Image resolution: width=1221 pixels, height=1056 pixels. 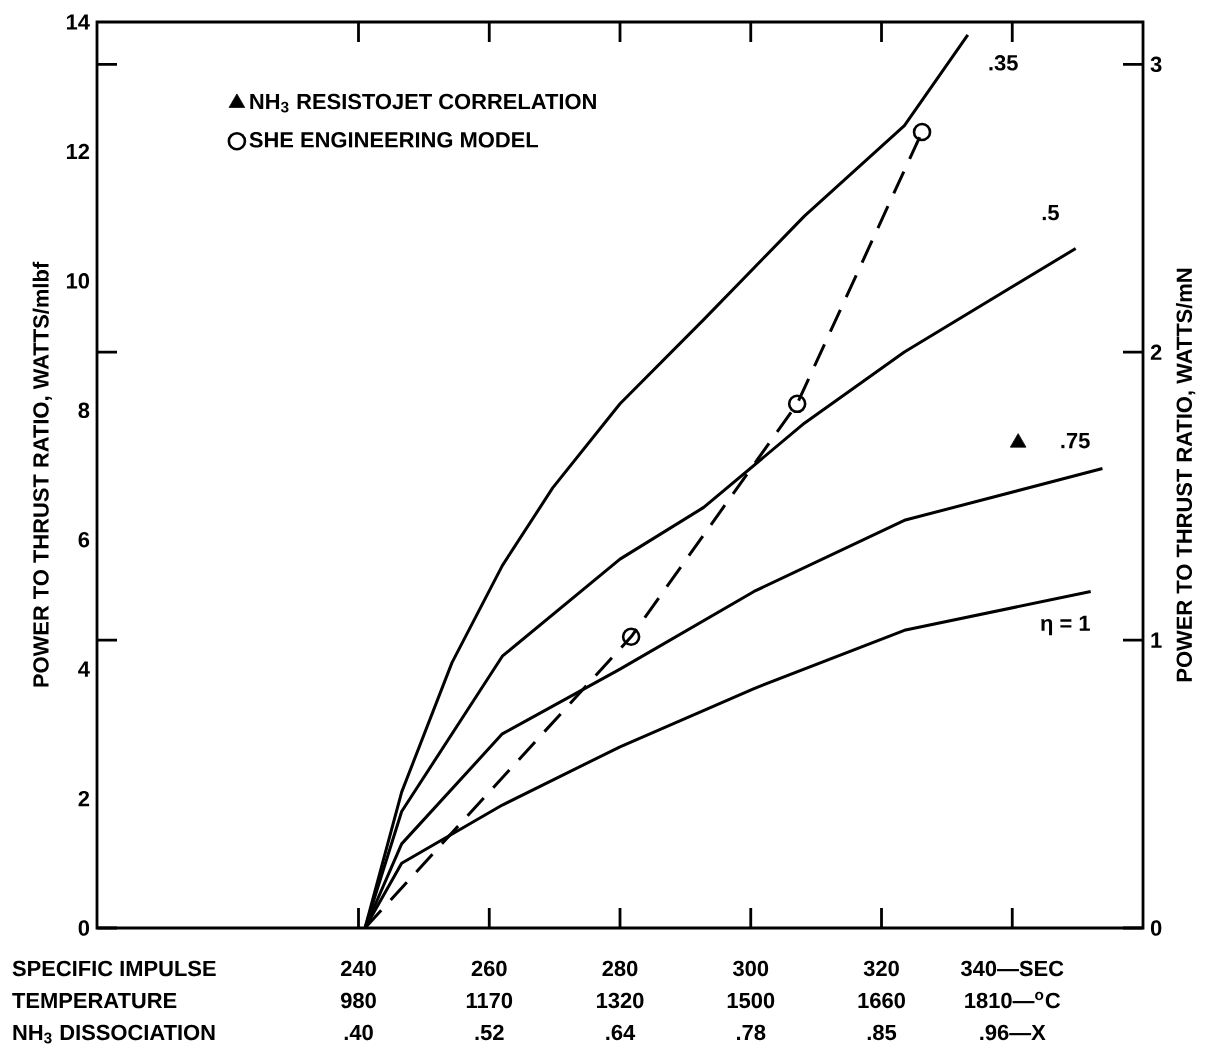 I want to click on y-tick-label: 4, so click(x=84, y=669).